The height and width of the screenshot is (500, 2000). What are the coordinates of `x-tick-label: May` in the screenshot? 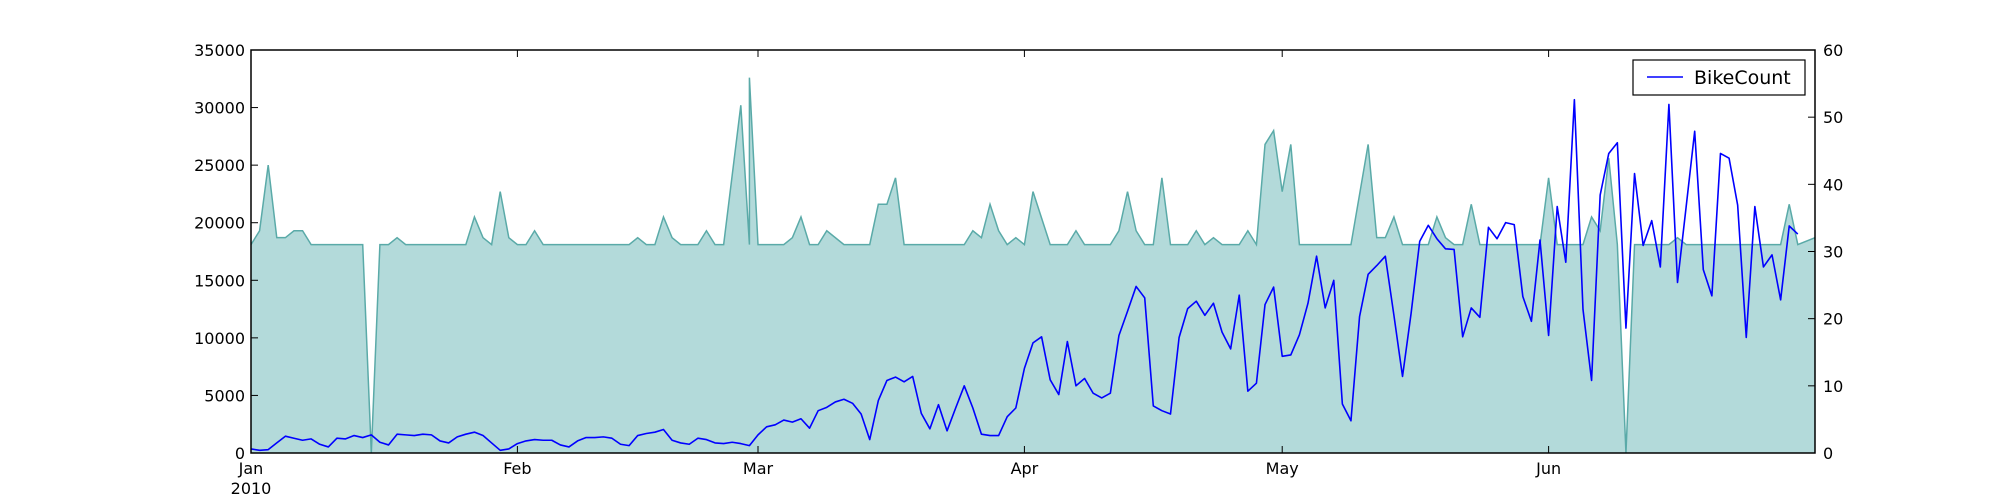 It's located at (1282, 468).